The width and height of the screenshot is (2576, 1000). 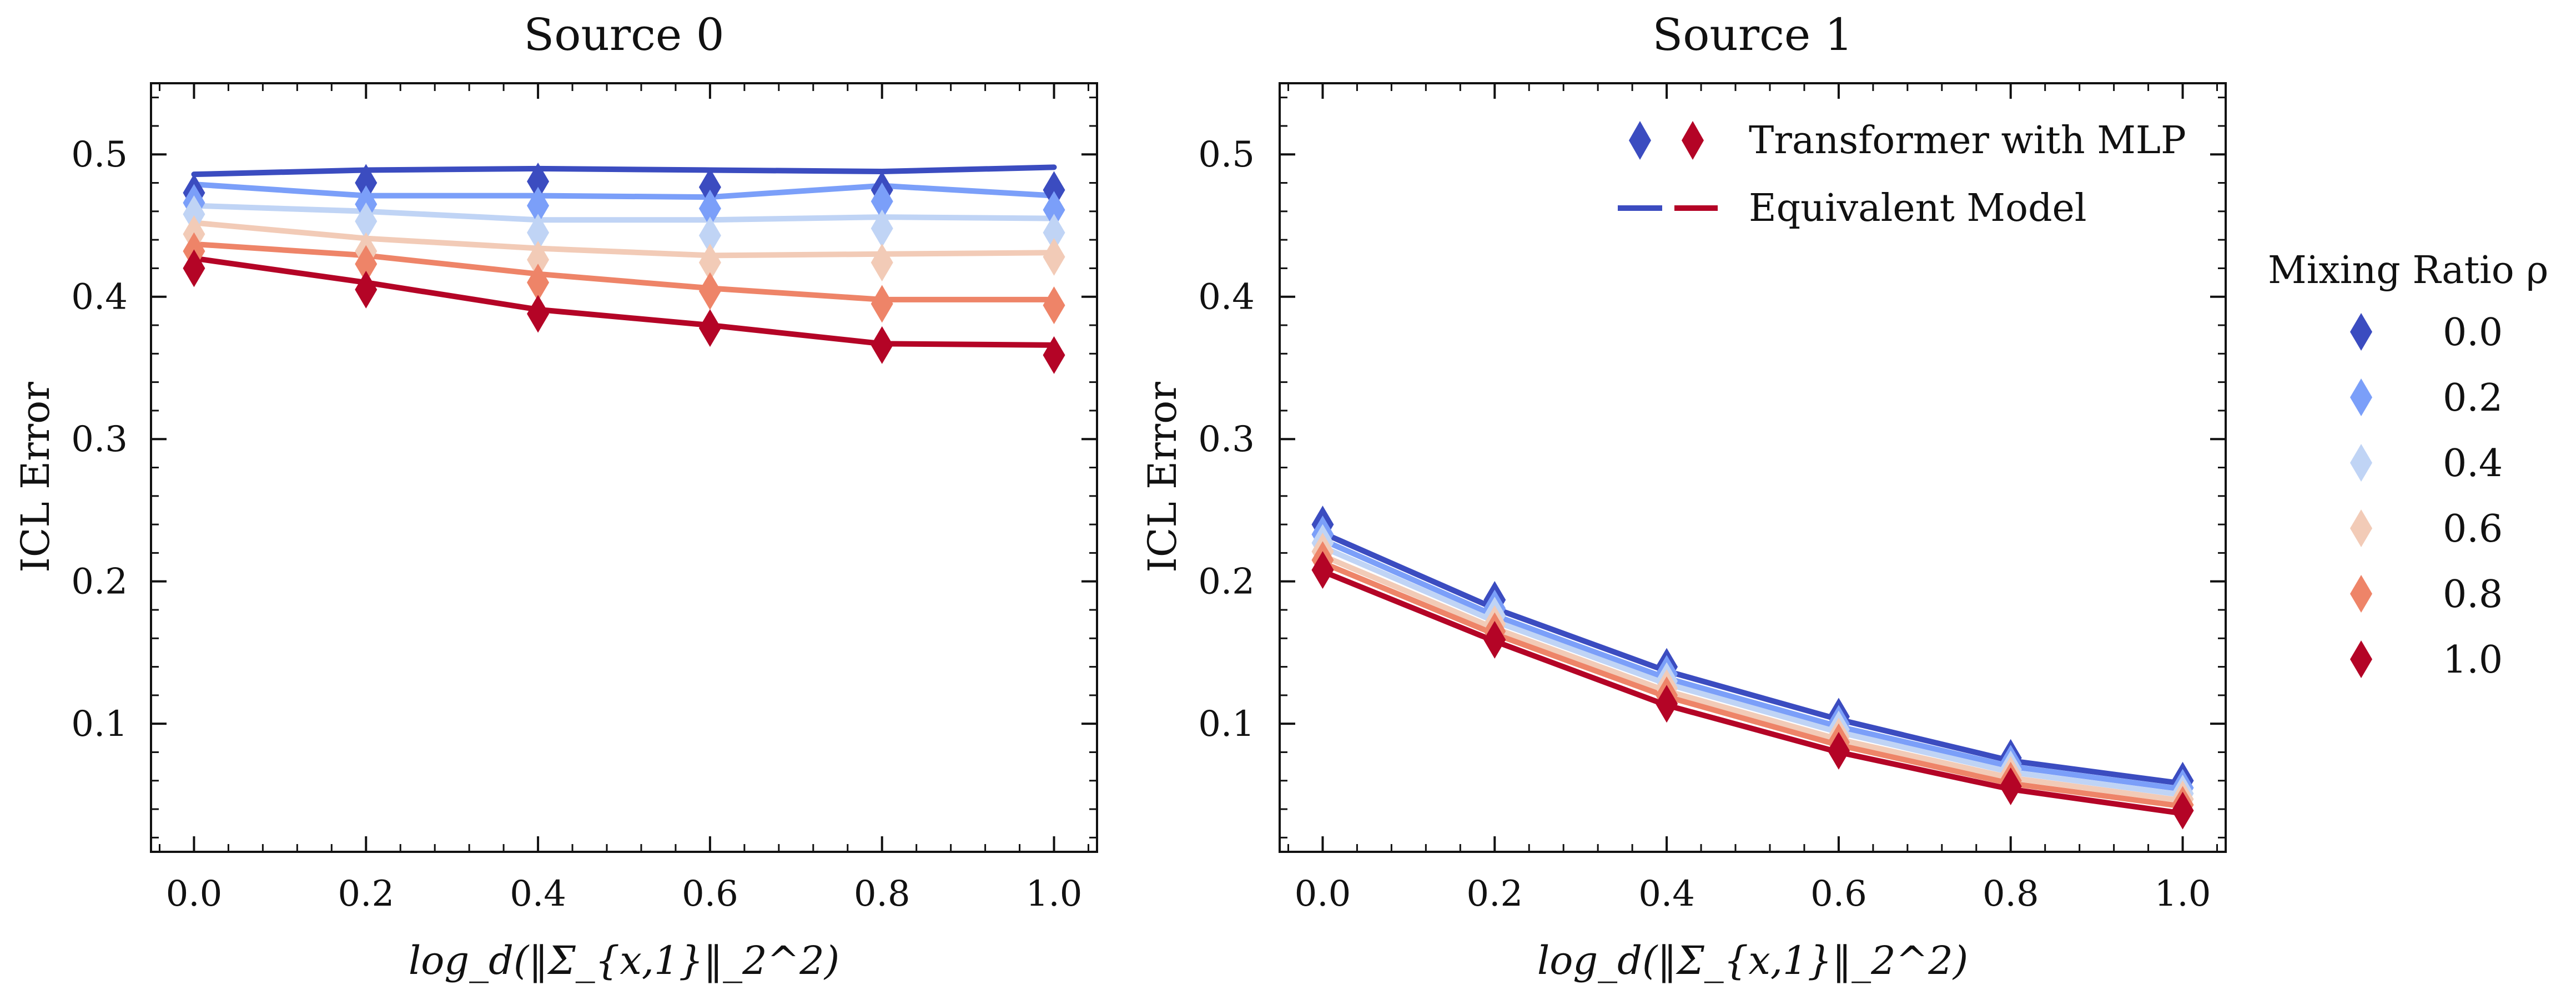 What do you see at coordinates (2361, 332) in the screenshot?
I see `legend-ratio-marker-0.0` at bounding box center [2361, 332].